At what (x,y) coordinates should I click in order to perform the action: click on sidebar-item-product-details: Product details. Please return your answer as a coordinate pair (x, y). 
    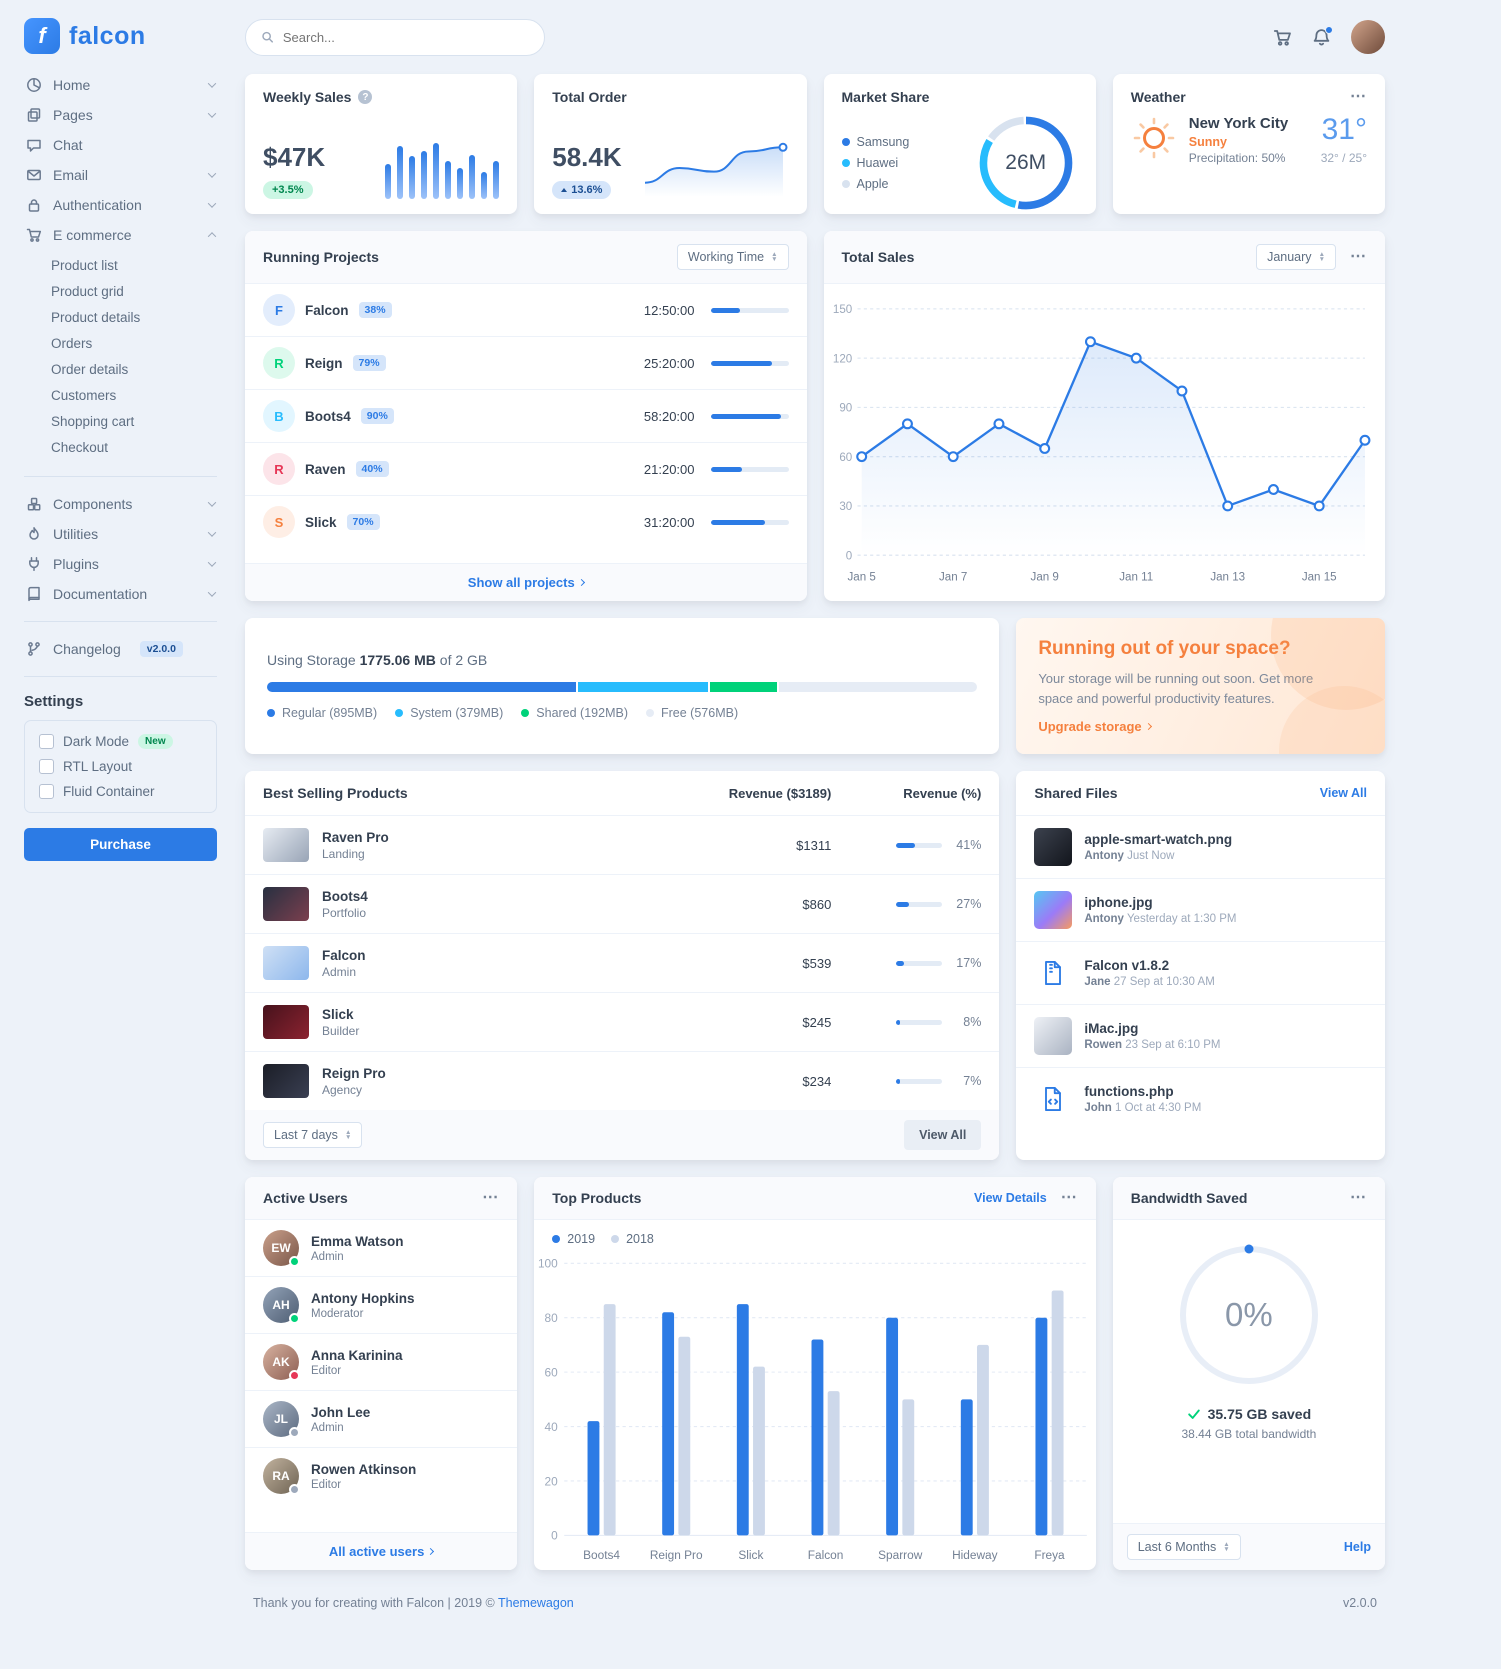
    Looking at the image, I should click on (96, 317).